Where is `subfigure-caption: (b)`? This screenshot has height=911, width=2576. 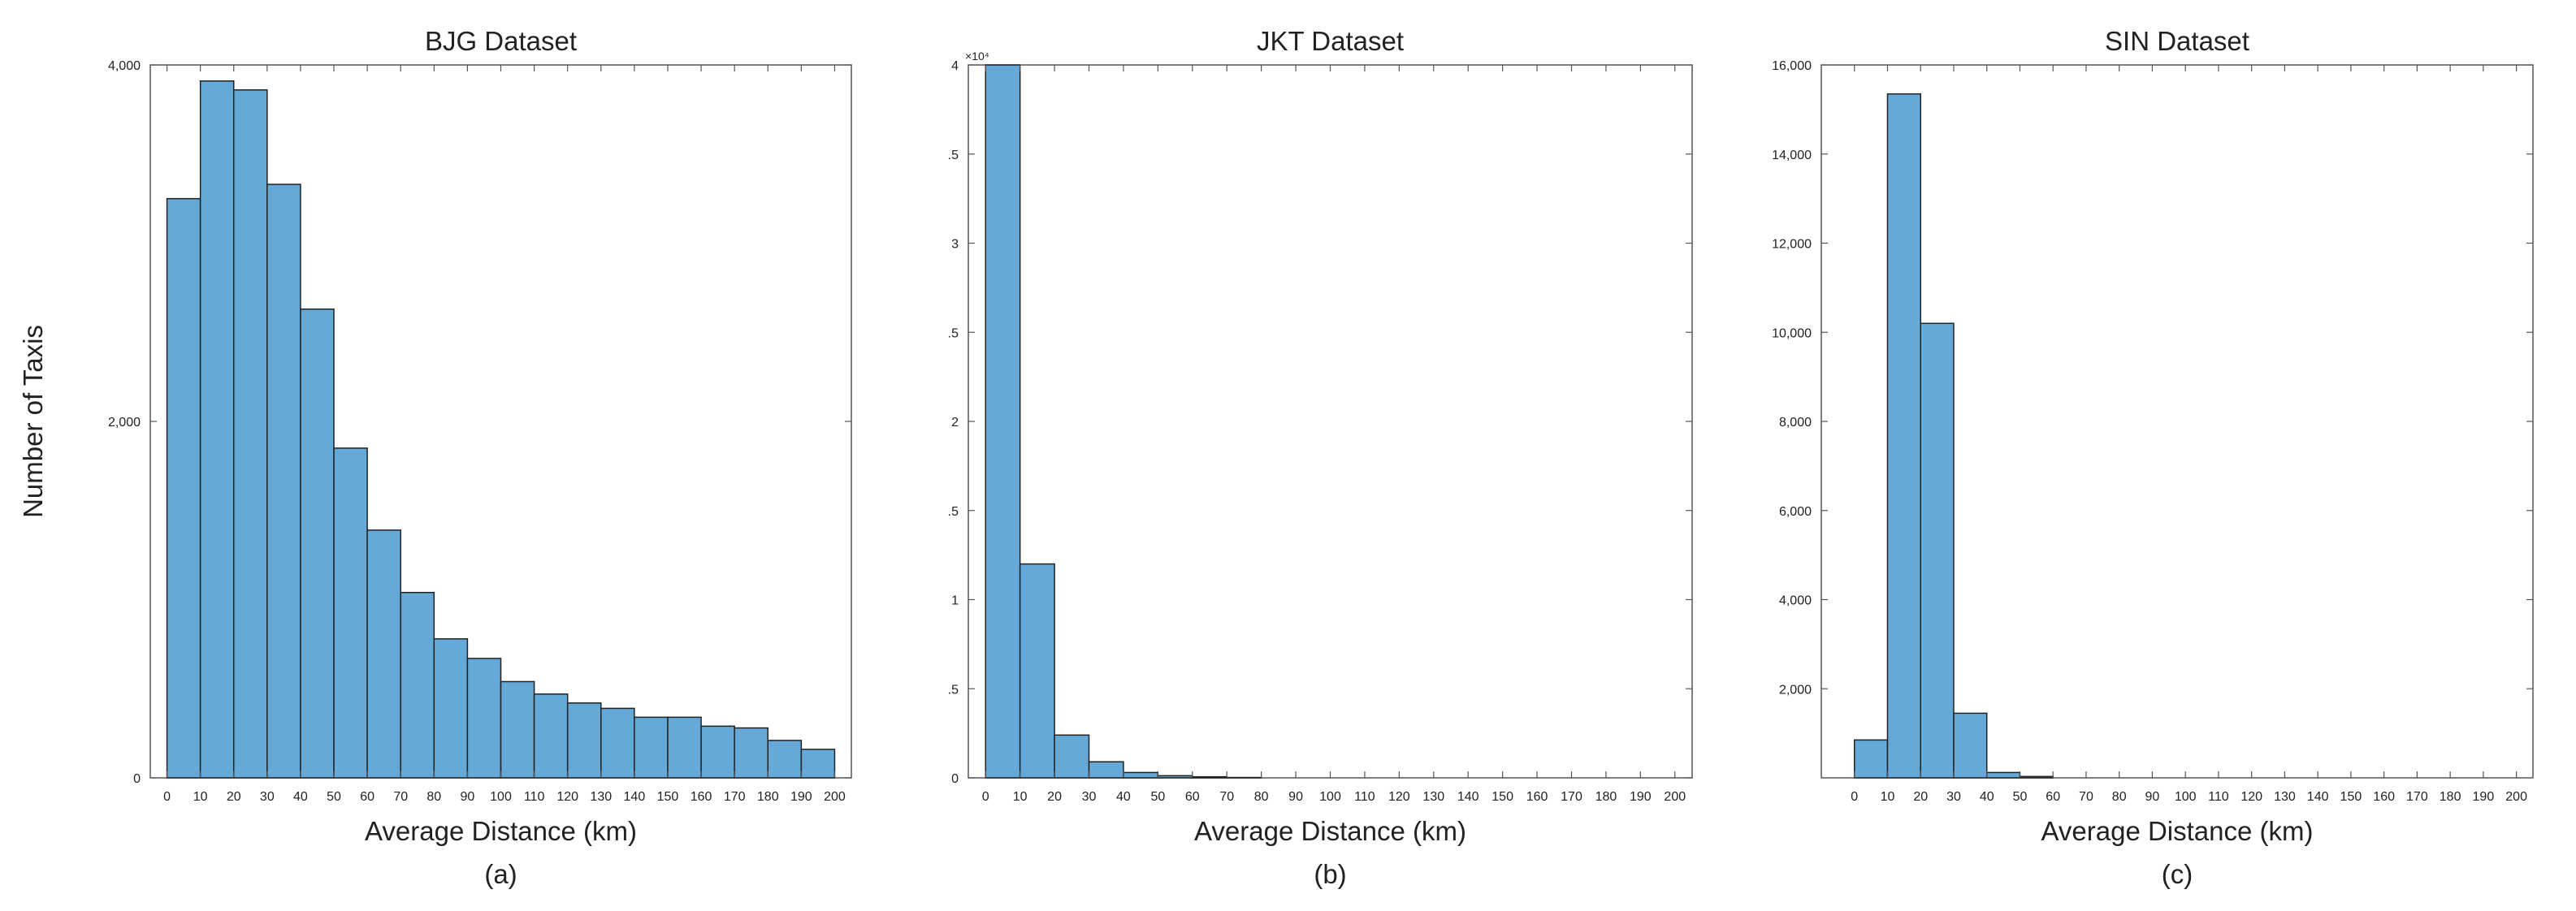 subfigure-caption: (b) is located at coordinates (1330, 874).